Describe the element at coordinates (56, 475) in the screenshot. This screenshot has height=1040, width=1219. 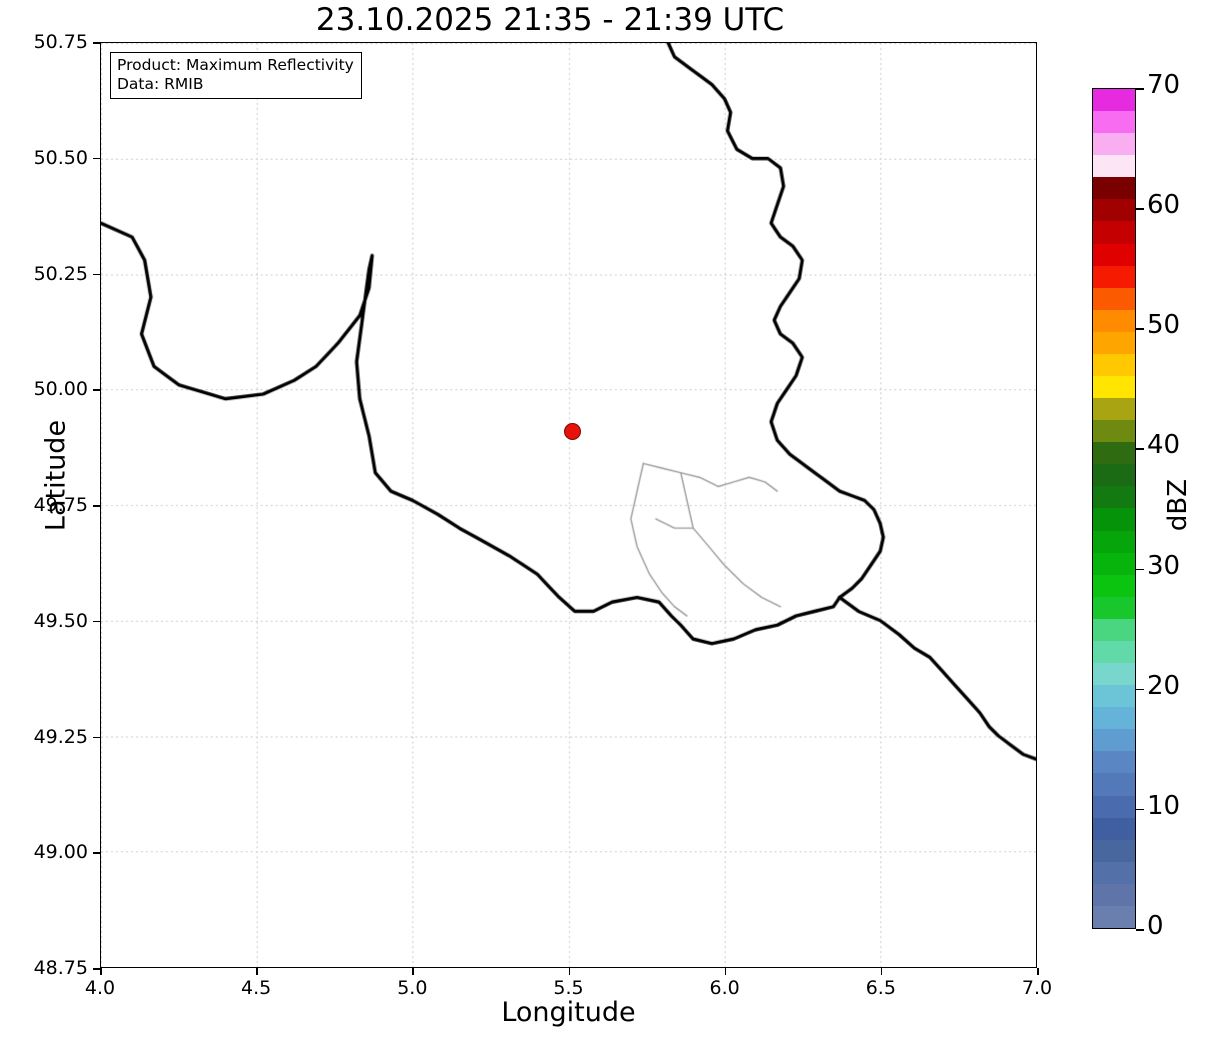
I see `y-axis-label: Latitude` at that location.